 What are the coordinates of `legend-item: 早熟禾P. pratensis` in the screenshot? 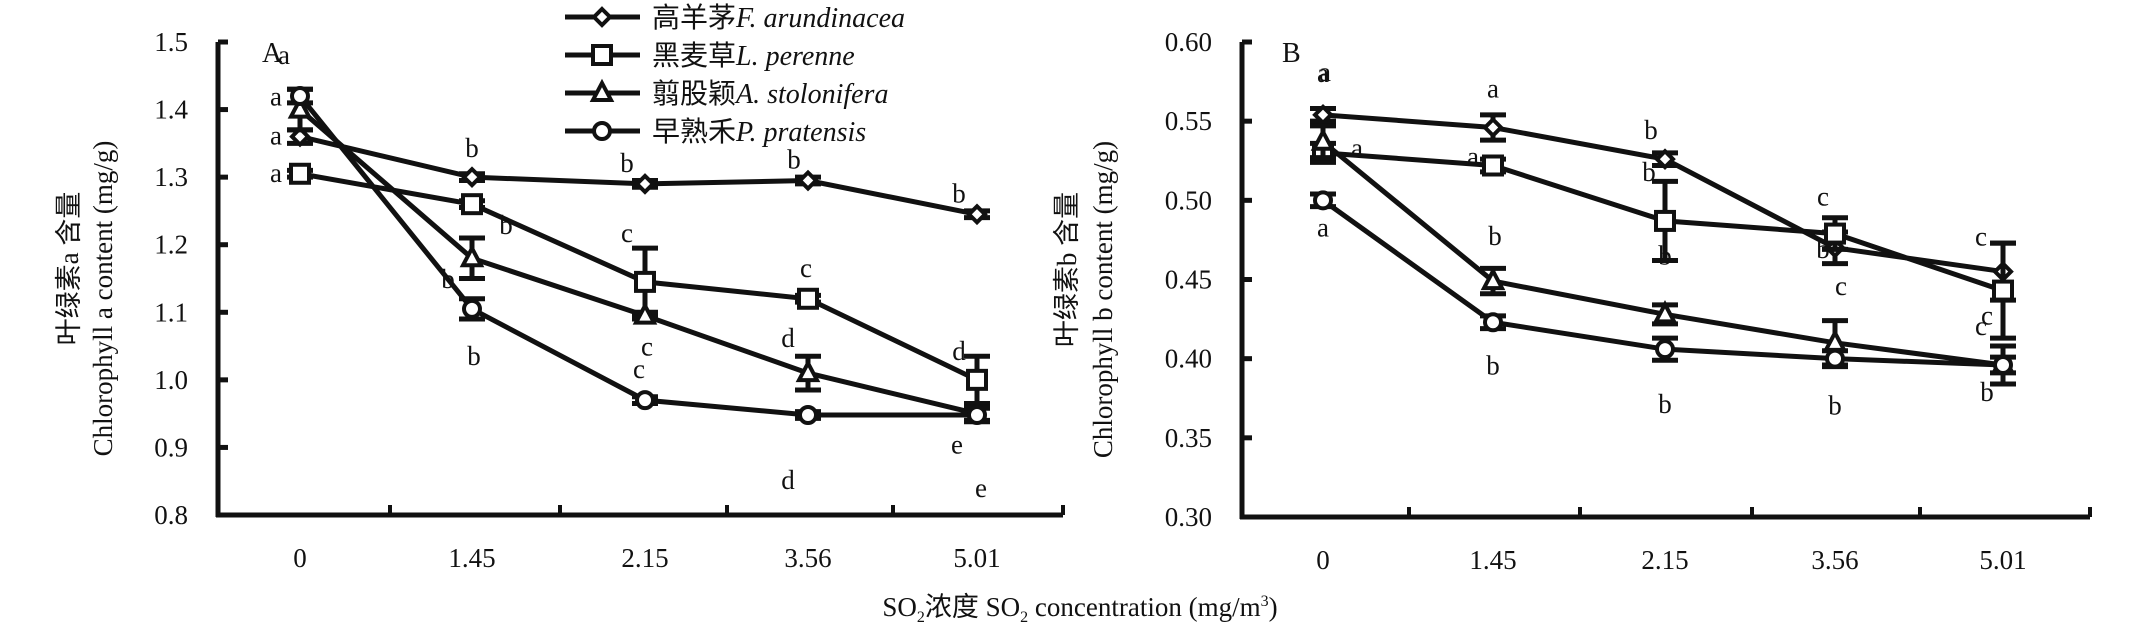 It's located at (715, 132).